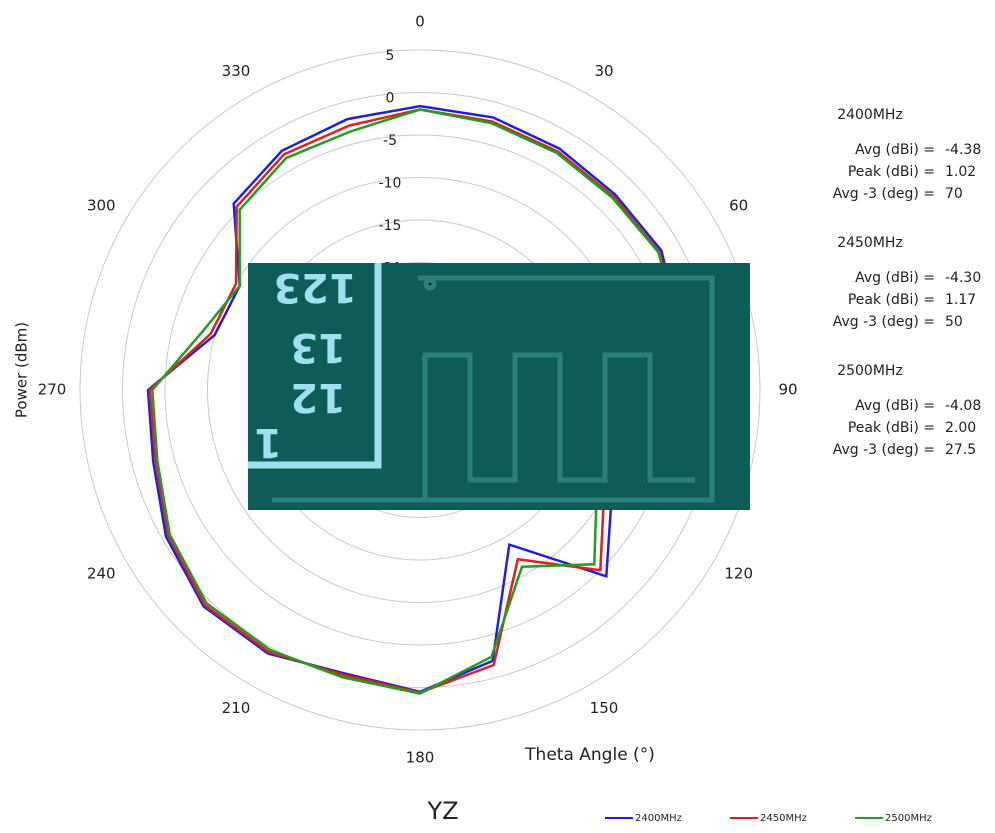  I want to click on r-tick-label: 5, so click(390, 56).